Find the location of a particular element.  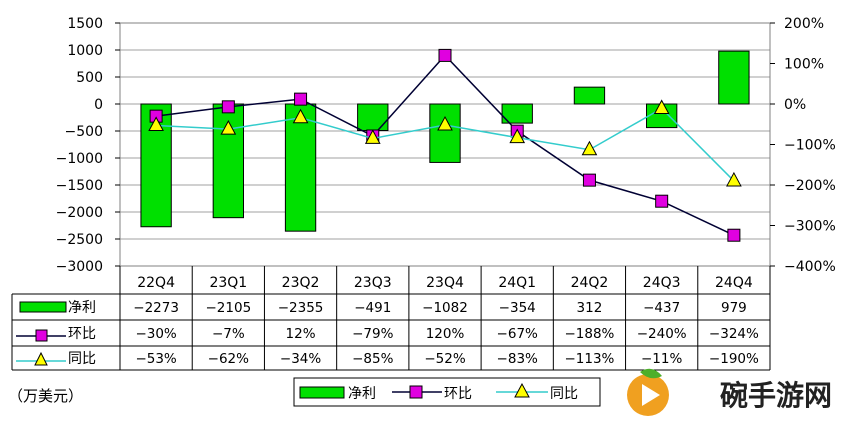

category-label: 23Q2 is located at coordinates (301, 283).